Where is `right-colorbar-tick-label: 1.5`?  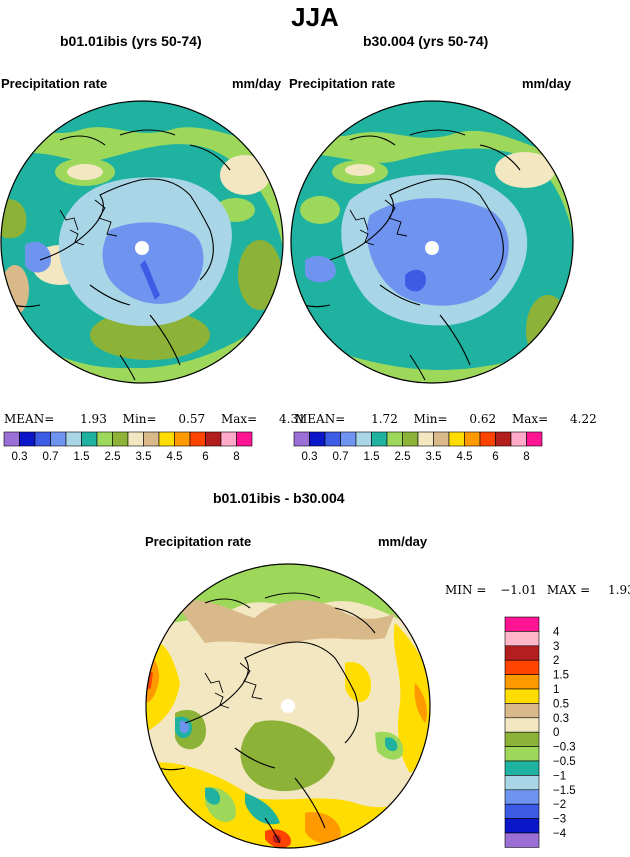 right-colorbar-tick-label: 1.5 is located at coordinates (372, 457).